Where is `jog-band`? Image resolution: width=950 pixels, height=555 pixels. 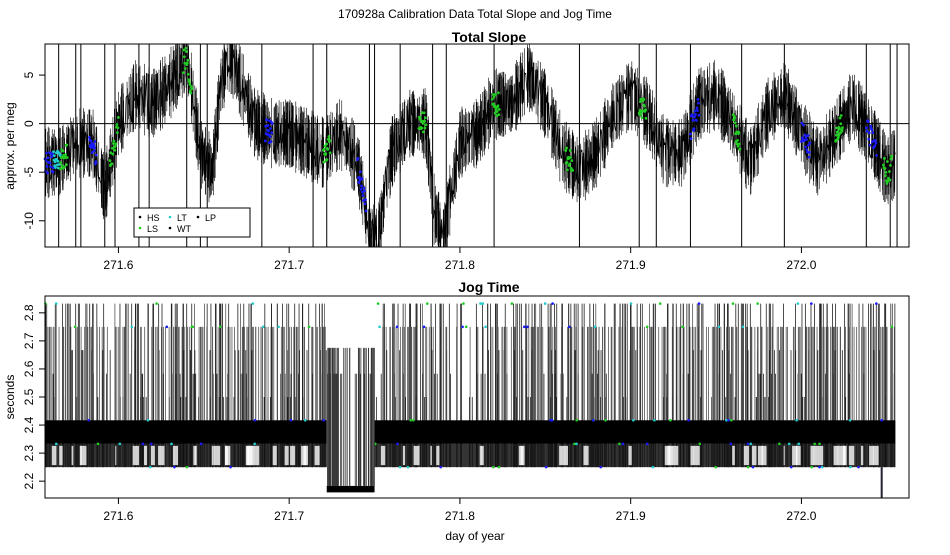 jog-band is located at coordinates (186, 432).